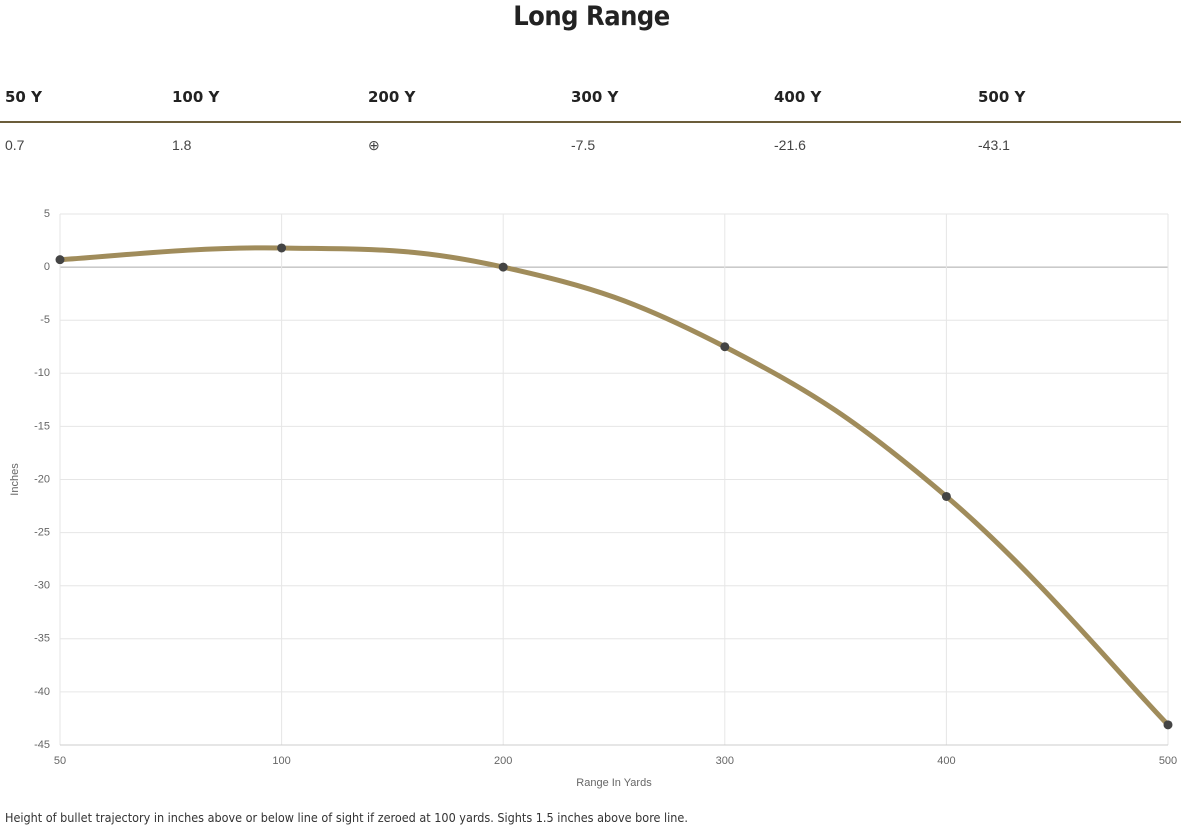 This screenshot has width=1183, height=832. Describe the element at coordinates (503, 761) in the screenshot. I see `x-tick-label: 200` at that location.